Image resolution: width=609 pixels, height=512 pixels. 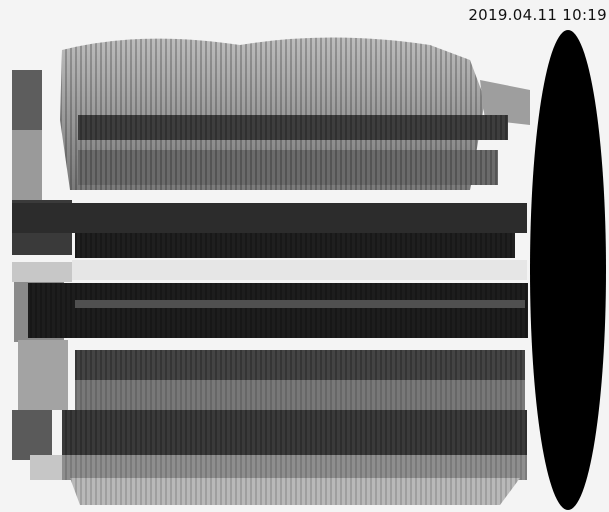 I want to click on timestamp-label: 2019.04.11 10:19, so click(x=537, y=15).